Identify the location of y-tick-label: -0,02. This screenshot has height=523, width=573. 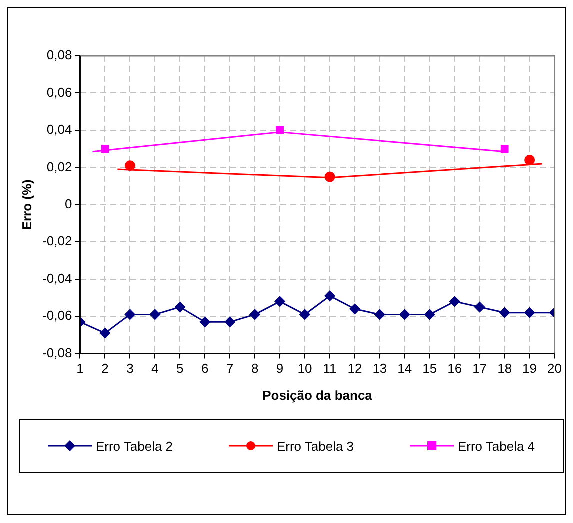
(57, 241).